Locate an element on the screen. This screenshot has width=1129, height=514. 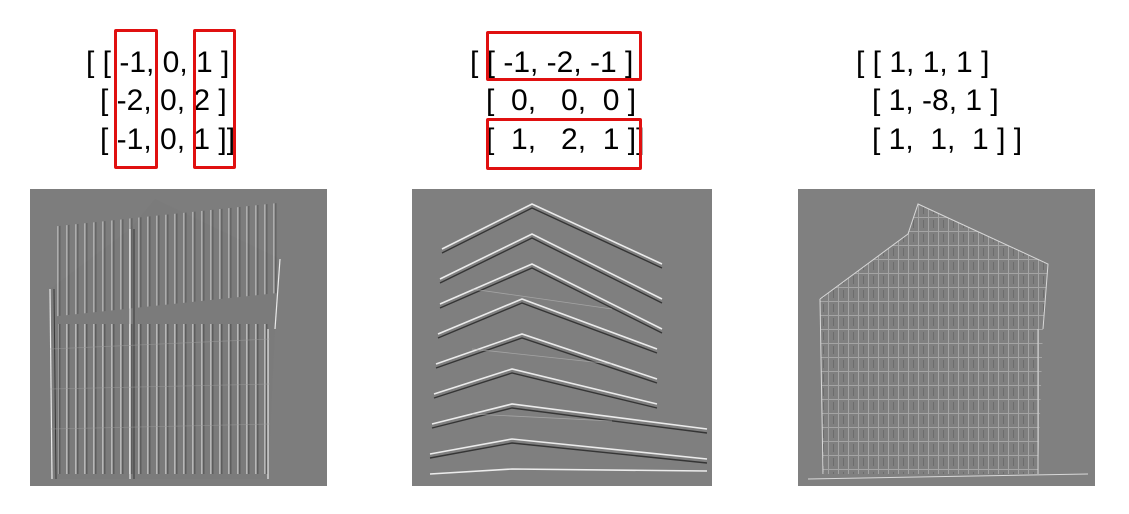
kernel-1-left-column-highlight is located at coordinates (136, 99).